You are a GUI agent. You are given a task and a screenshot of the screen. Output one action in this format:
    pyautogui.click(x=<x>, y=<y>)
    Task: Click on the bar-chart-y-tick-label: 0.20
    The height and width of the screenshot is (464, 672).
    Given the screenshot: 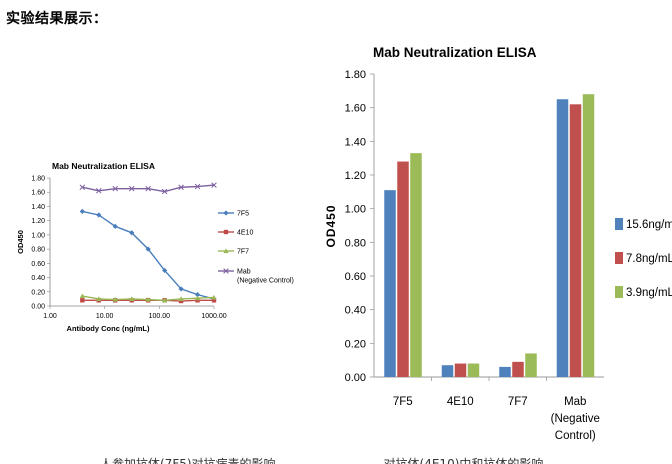 What is the action you would take?
    pyautogui.click(x=355, y=344)
    